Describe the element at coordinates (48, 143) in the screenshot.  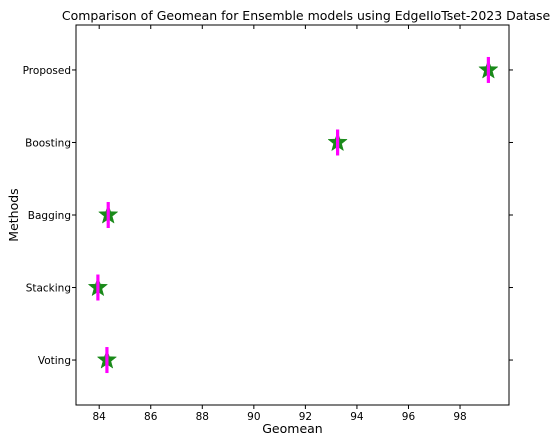
I see `y-tick-label: Boosting` at that location.